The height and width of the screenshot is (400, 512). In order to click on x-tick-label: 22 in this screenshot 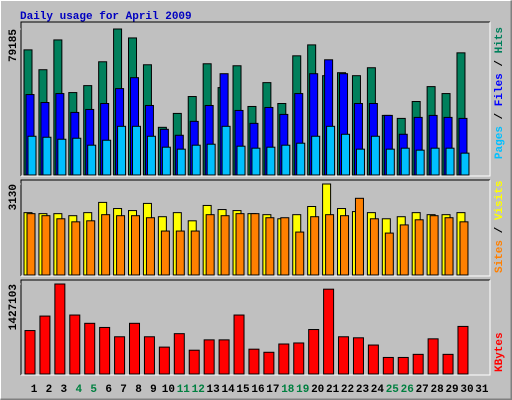, I will do `click(347, 390)`.